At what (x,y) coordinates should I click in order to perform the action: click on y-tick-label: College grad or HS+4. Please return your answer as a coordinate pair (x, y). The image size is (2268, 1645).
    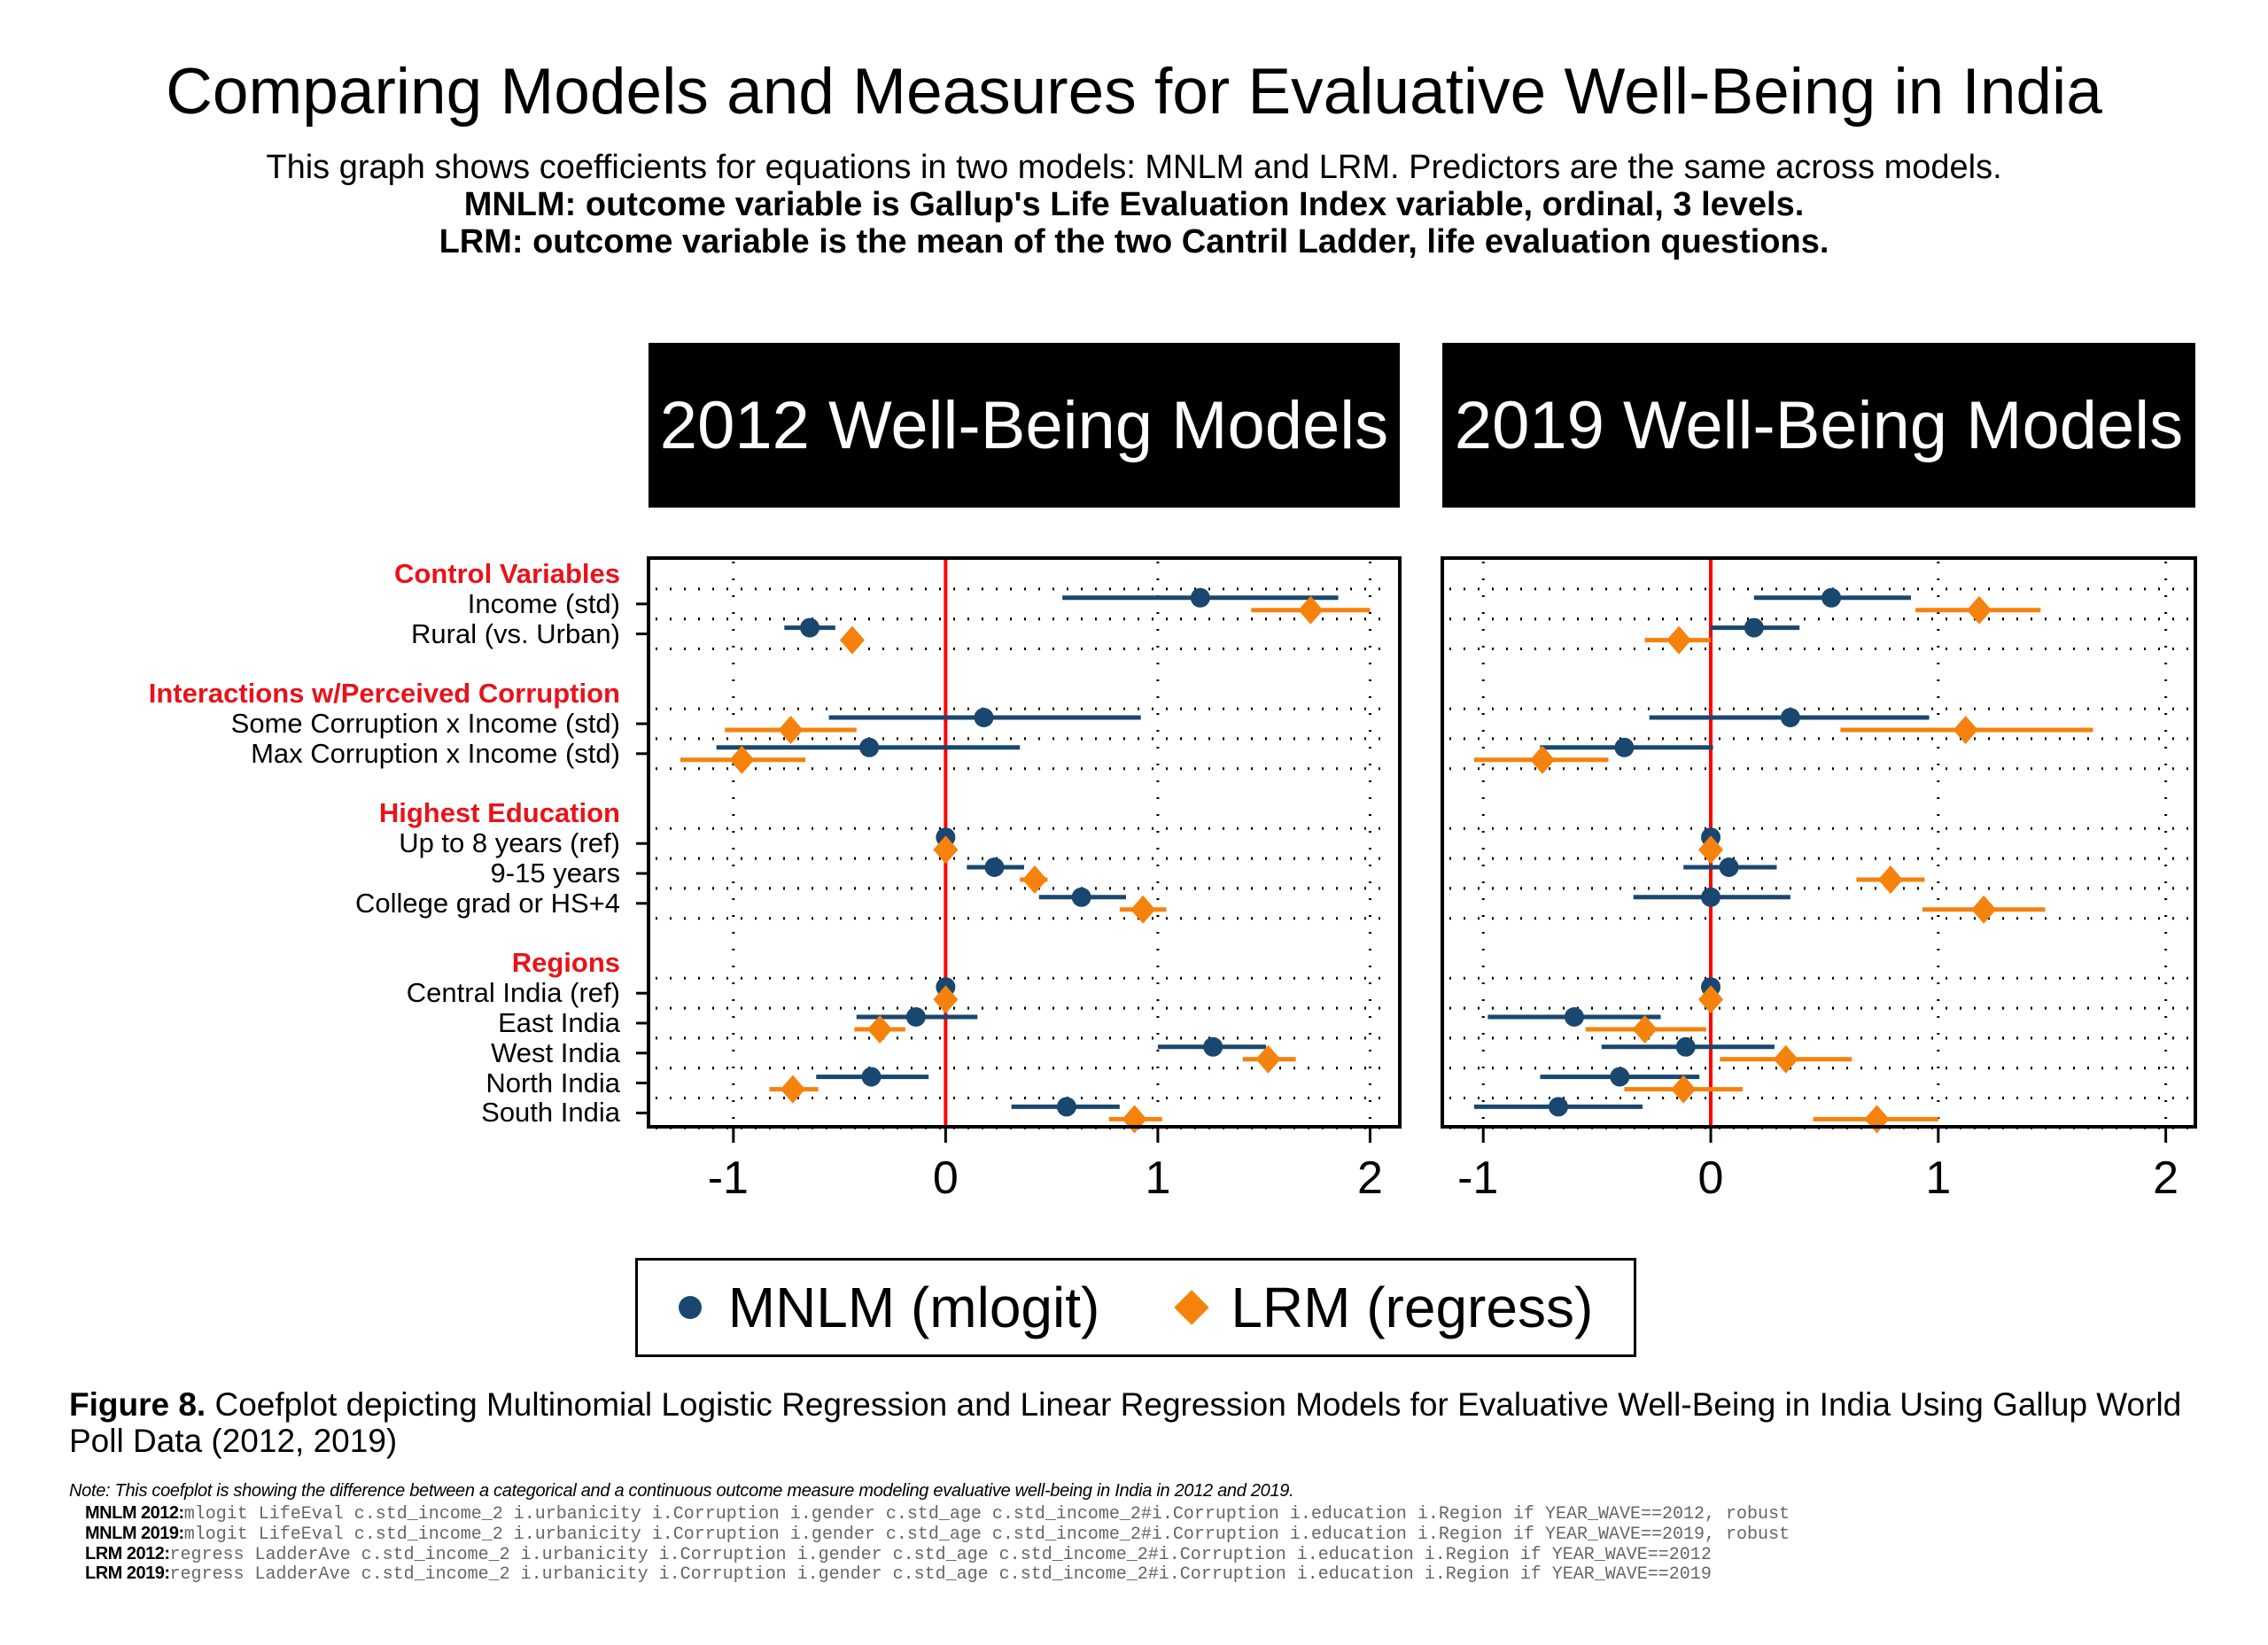
    Looking at the image, I should click on (488, 903).